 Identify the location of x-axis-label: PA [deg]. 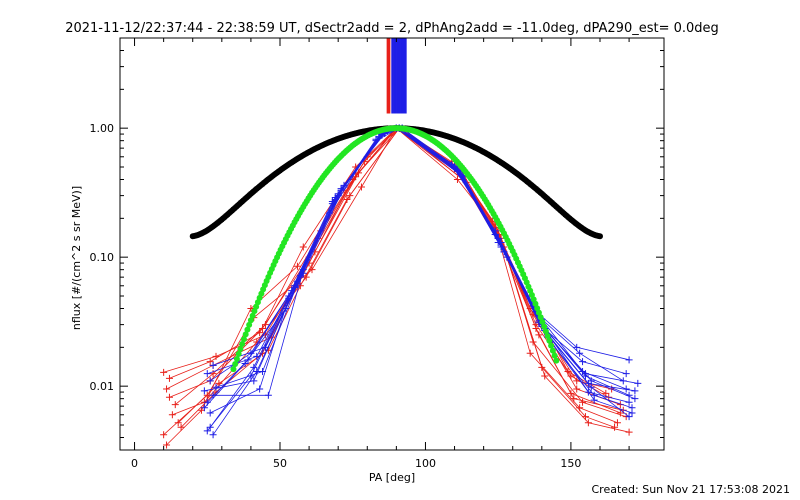
(392, 477).